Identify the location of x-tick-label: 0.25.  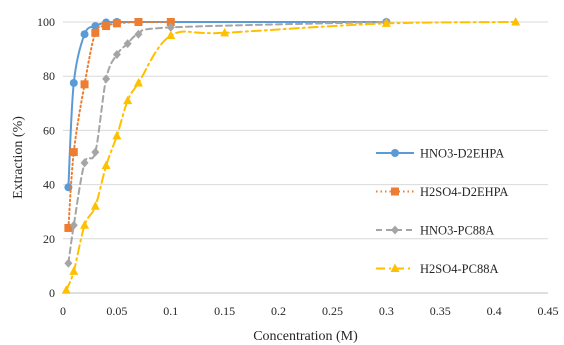
(332, 311).